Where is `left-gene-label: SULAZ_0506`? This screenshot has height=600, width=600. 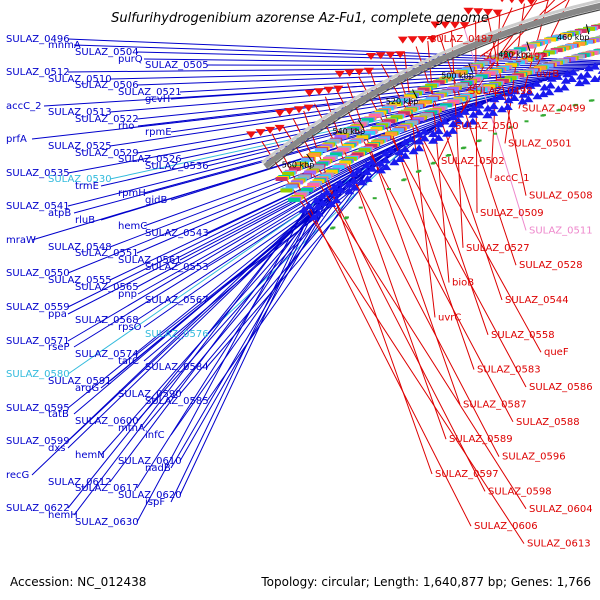
left-gene-label: SULAZ_0506 is located at coordinates (107, 85).